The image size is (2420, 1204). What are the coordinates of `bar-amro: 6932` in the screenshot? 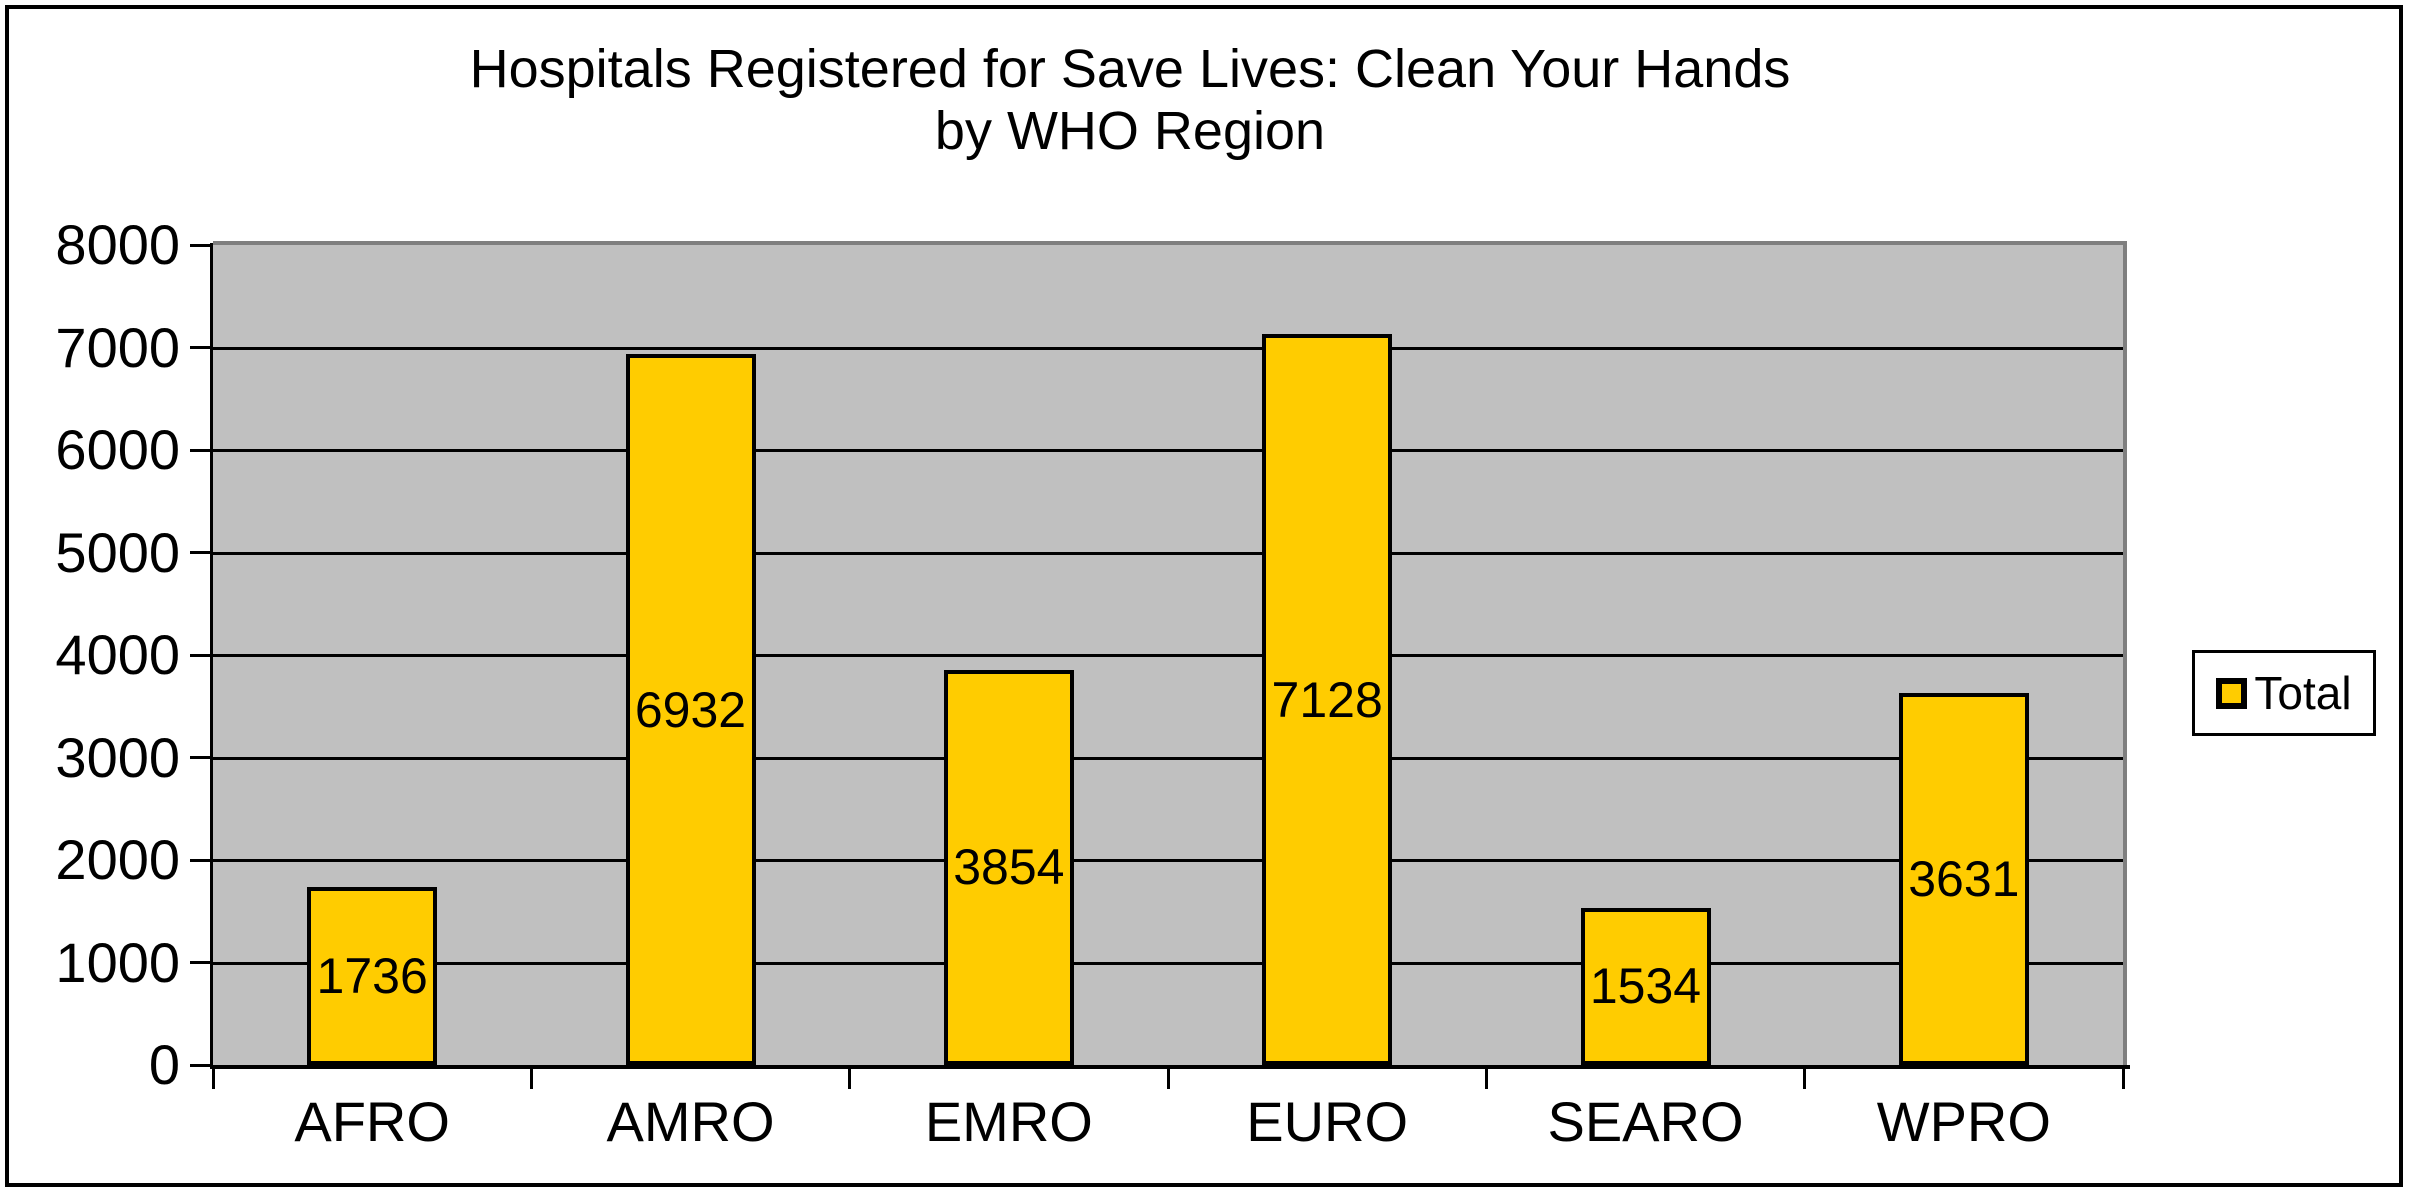 It's located at (690, 709).